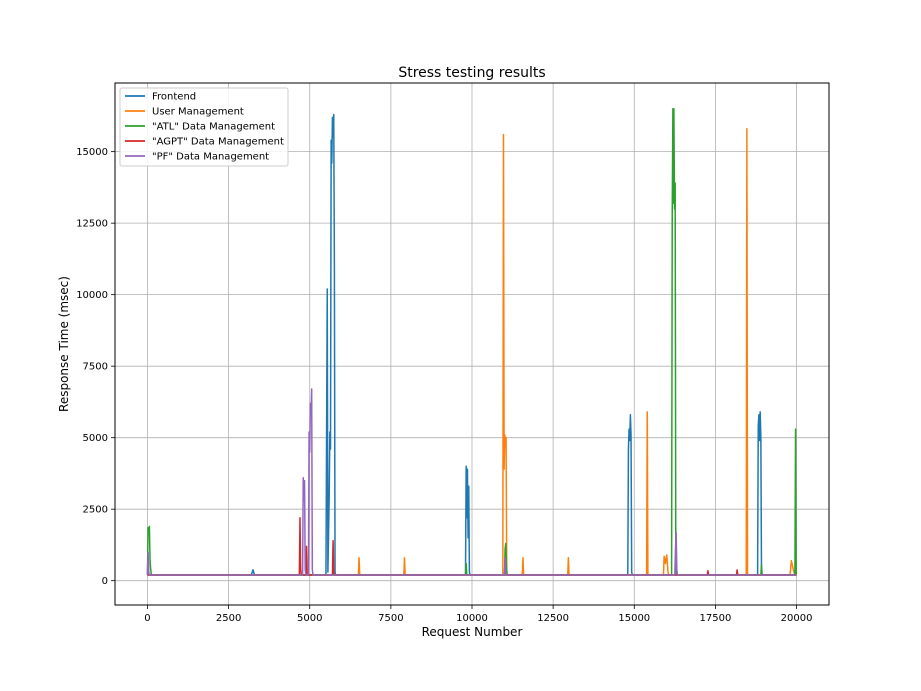 The height and width of the screenshot is (691, 921). Describe the element at coordinates (64, 344) in the screenshot. I see `y-axis-label: Response Time (msec)` at that location.